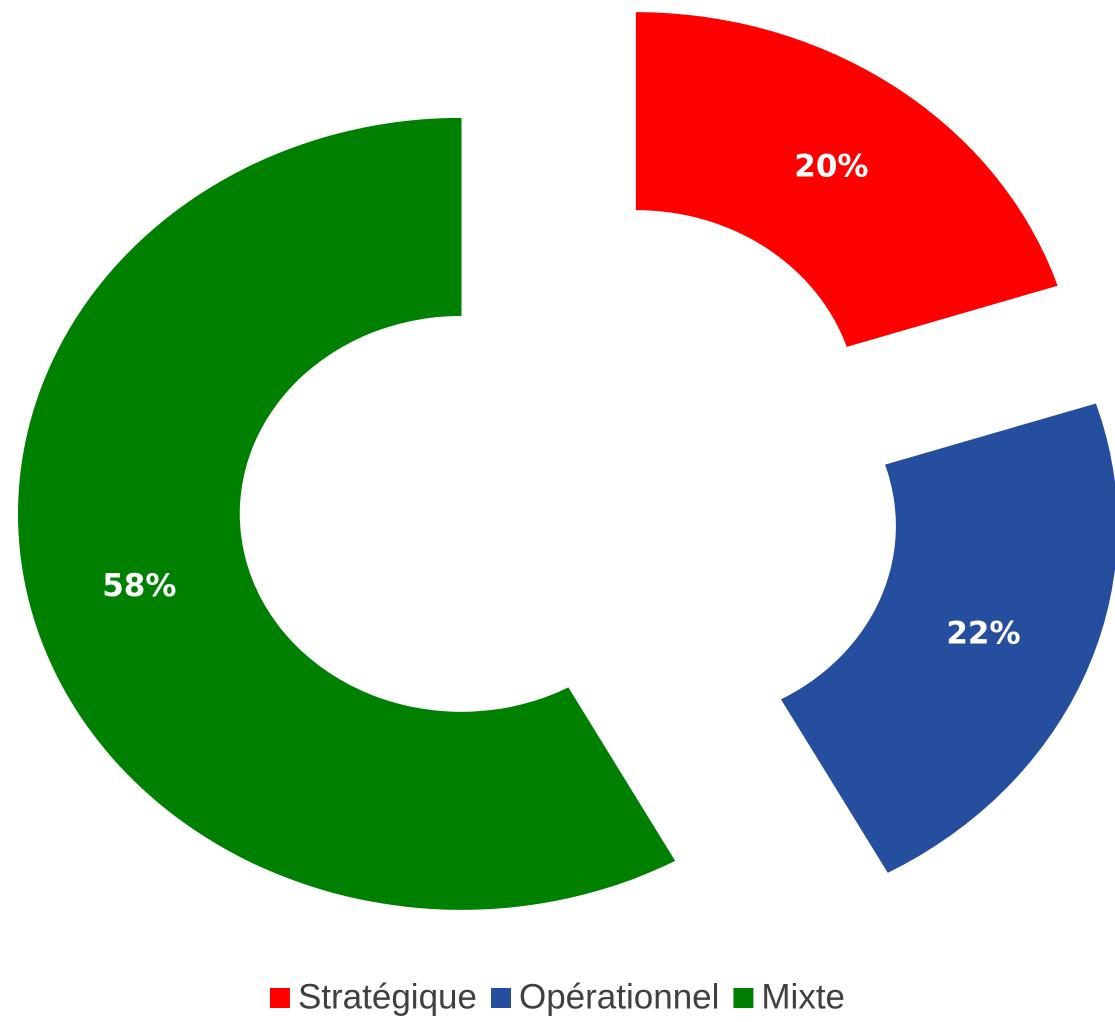 The height and width of the screenshot is (1022, 1115). What do you see at coordinates (831, 166) in the screenshot?
I see `value-label: 20%` at bounding box center [831, 166].